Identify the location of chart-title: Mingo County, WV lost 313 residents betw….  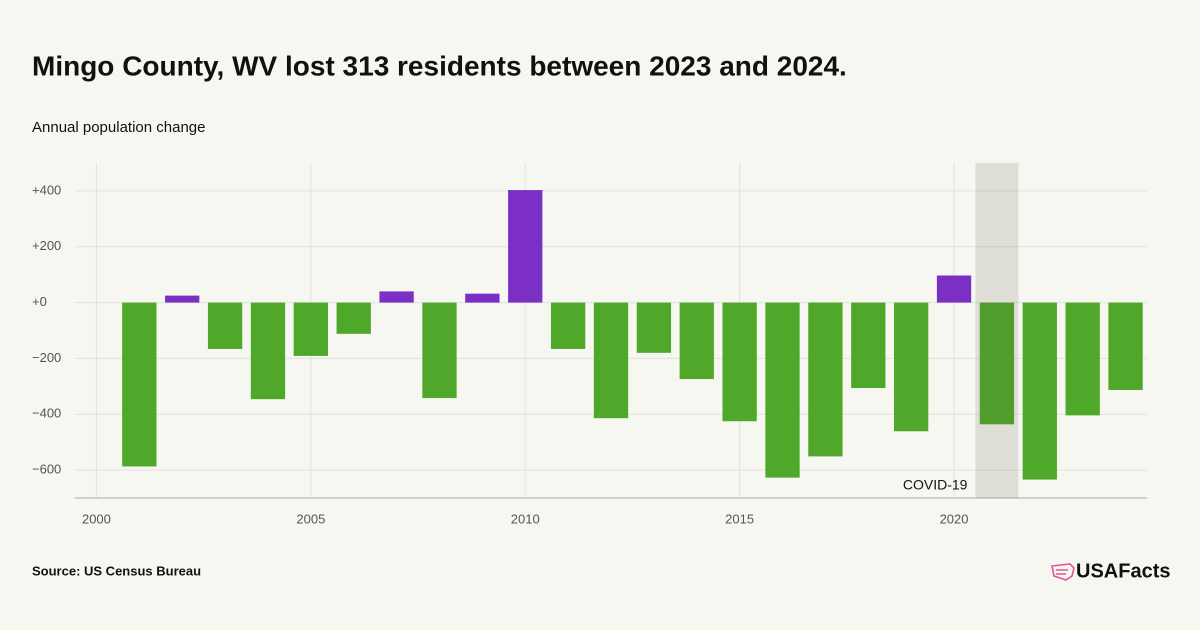
(439, 65).